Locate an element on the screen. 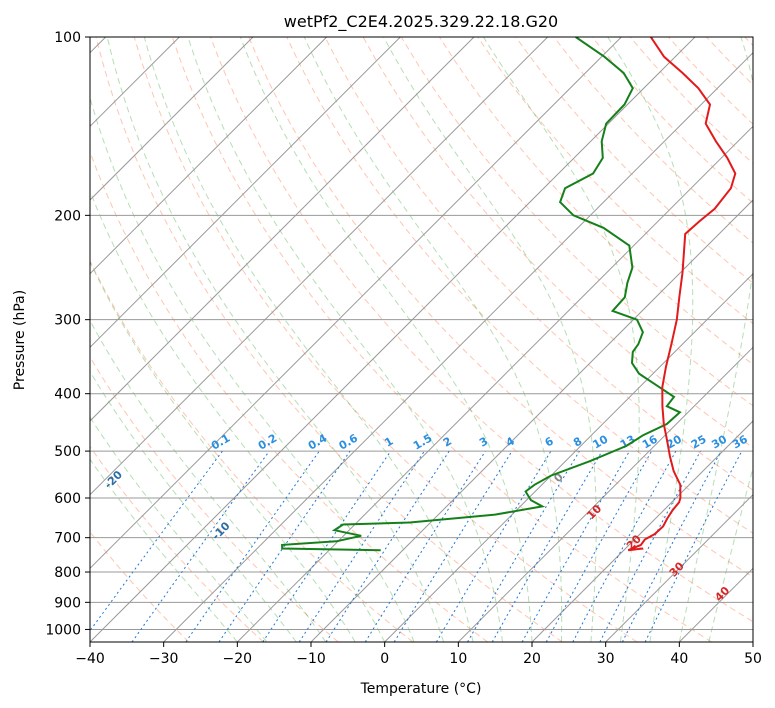 The image size is (775, 708). y-tick-label: 400 is located at coordinates (67, 395).